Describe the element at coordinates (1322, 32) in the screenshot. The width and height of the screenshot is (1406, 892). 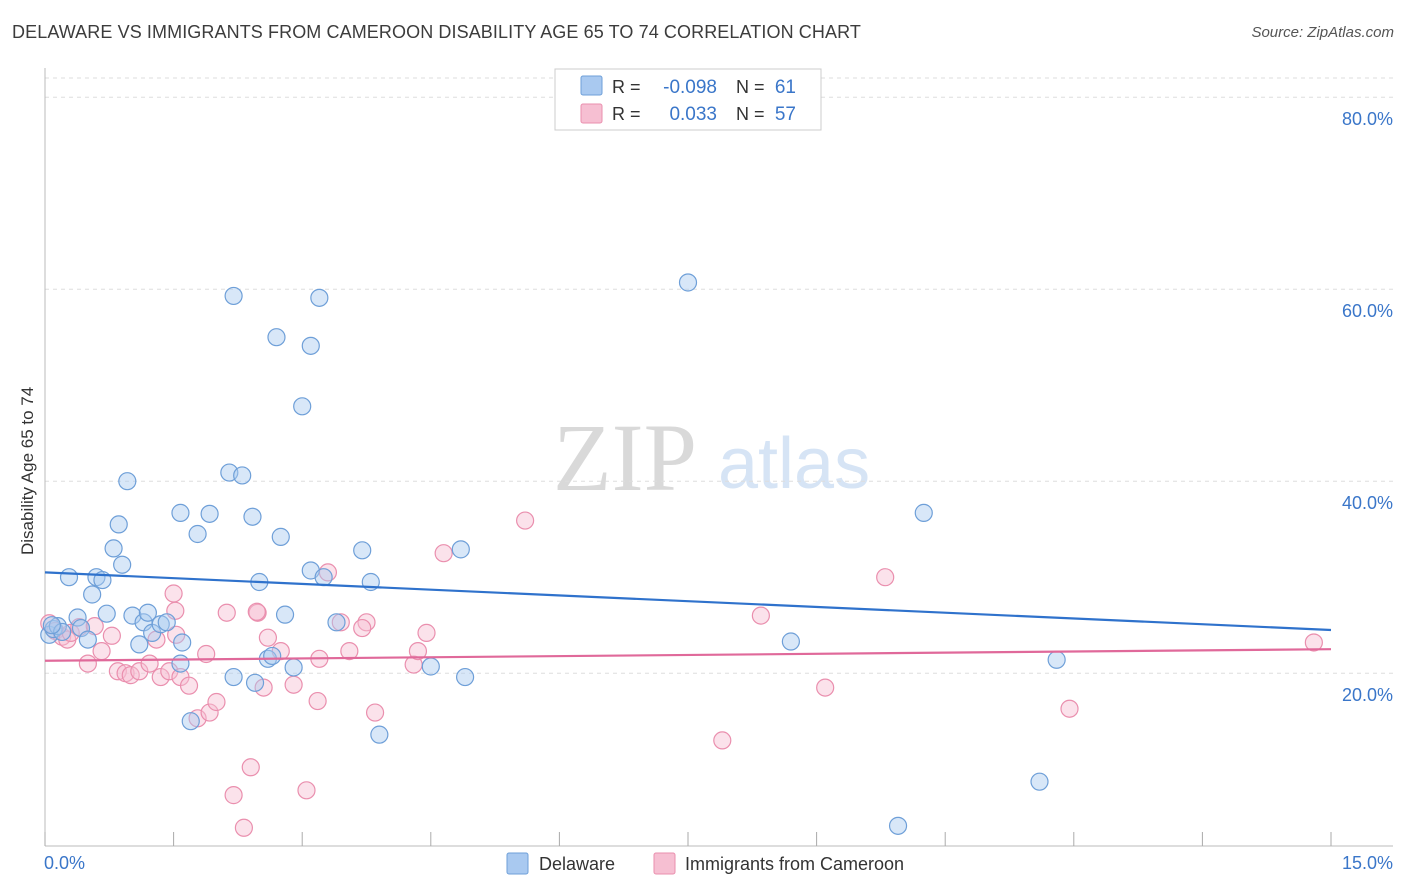
I see `chart-source: Source: ZipAtlas.com` at that location.